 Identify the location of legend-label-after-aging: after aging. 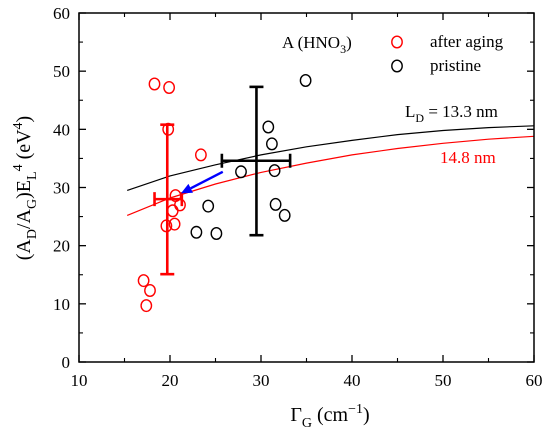
(467, 41).